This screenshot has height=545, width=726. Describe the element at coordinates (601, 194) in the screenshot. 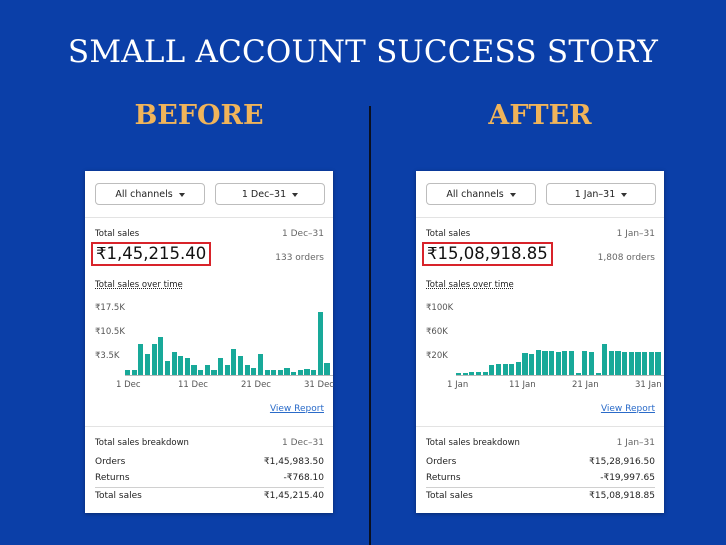

I see `date-select: 1 Jan–31` at that location.